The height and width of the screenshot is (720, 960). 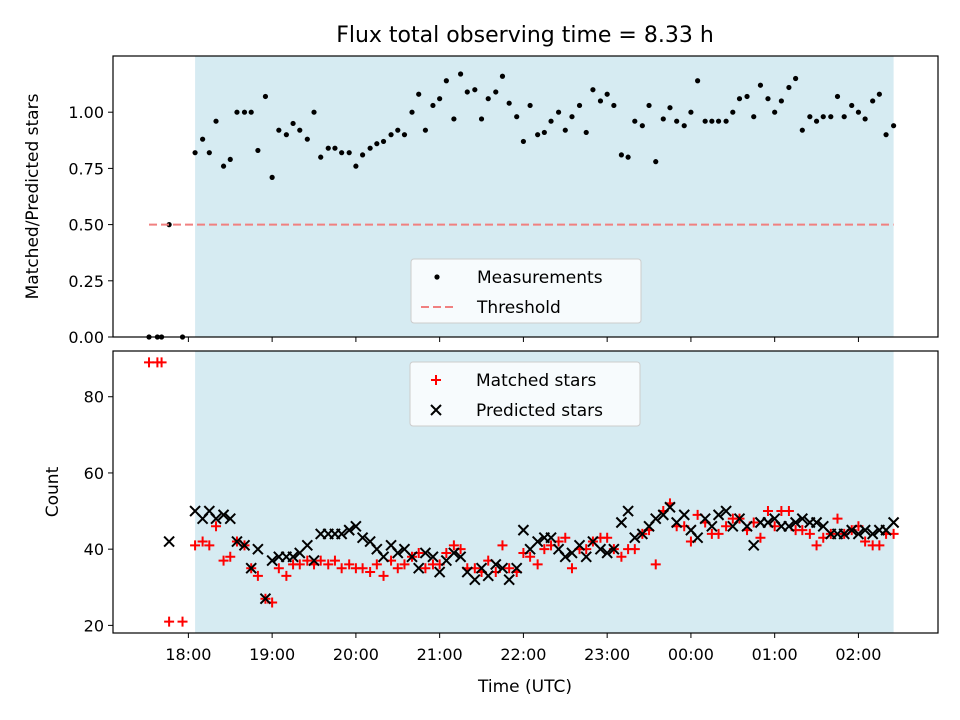 I want to click on x-tick-label: 20:00, so click(x=356, y=654).